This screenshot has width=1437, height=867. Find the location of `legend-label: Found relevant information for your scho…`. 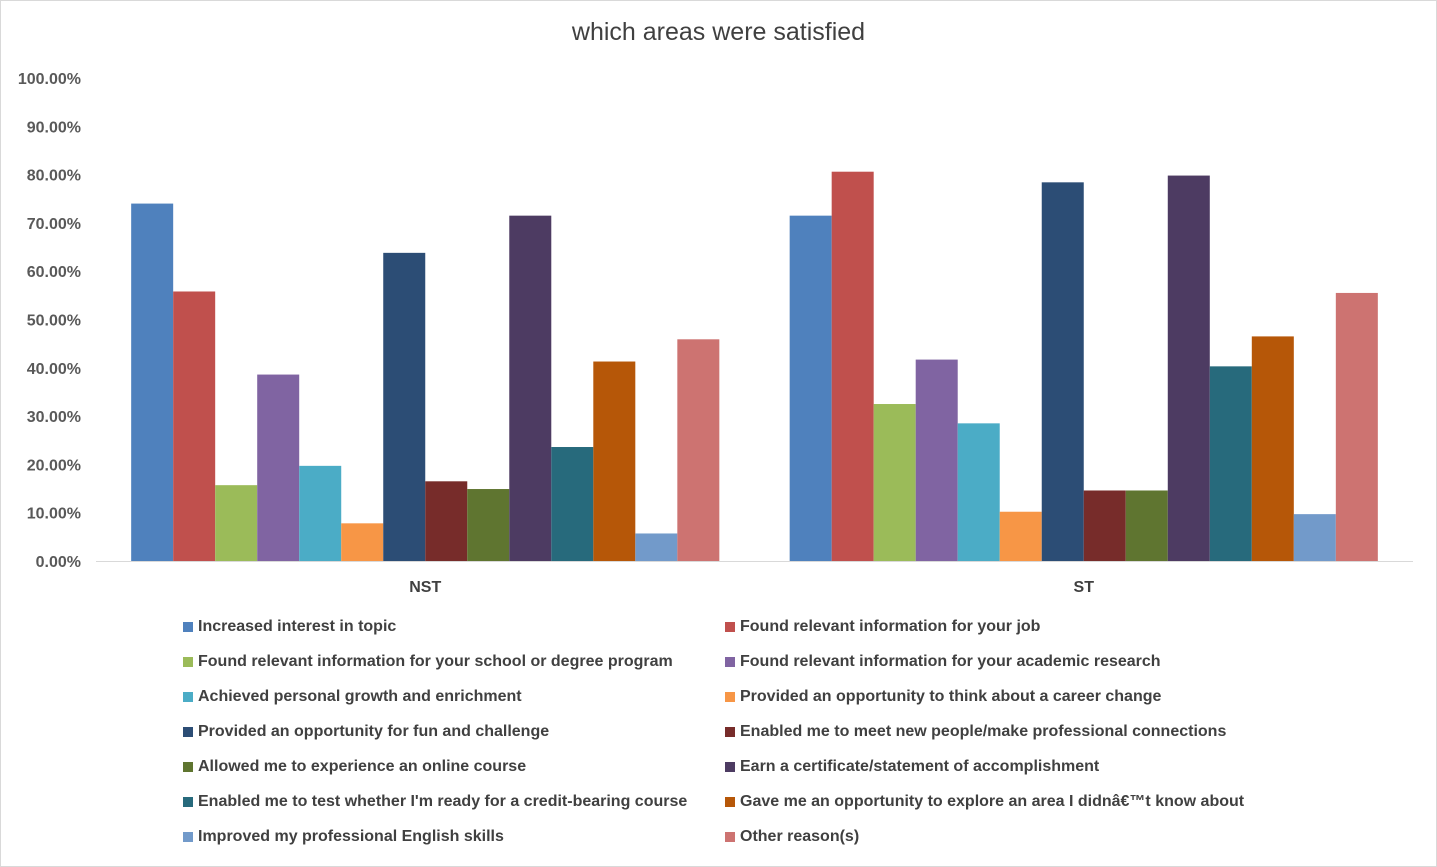

legend-label: Found relevant information for your scho… is located at coordinates (435, 661).